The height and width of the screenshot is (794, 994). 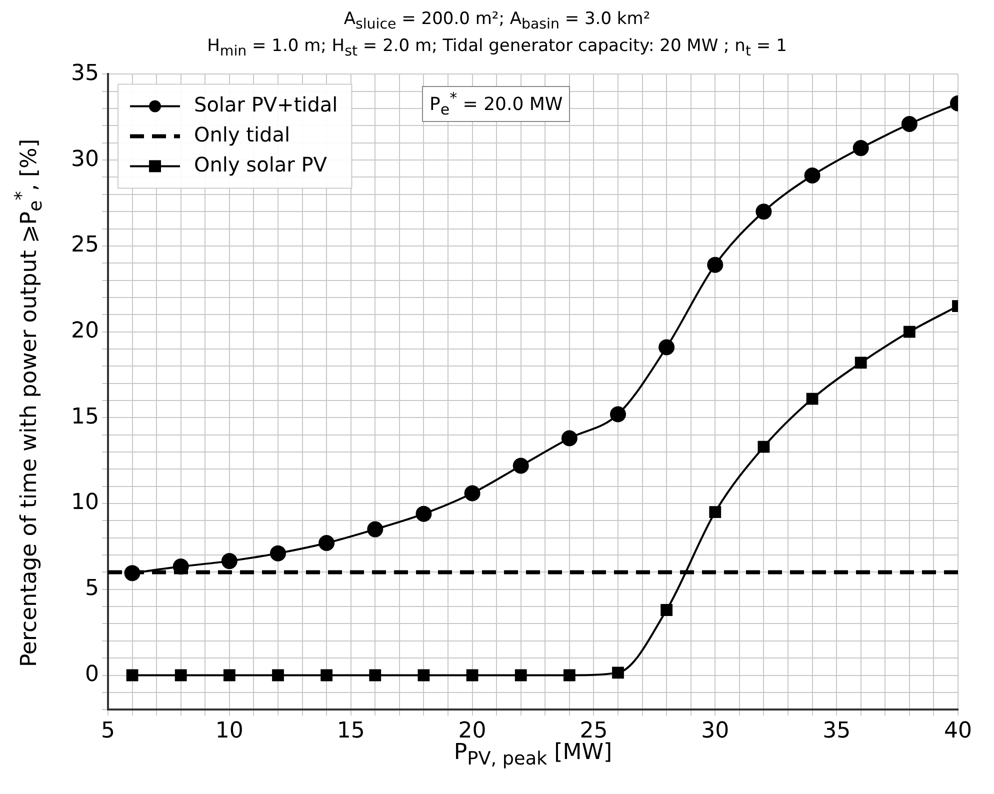 What do you see at coordinates (229, 731) in the screenshot?
I see `x-tick-label: 10` at bounding box center [229, 731].